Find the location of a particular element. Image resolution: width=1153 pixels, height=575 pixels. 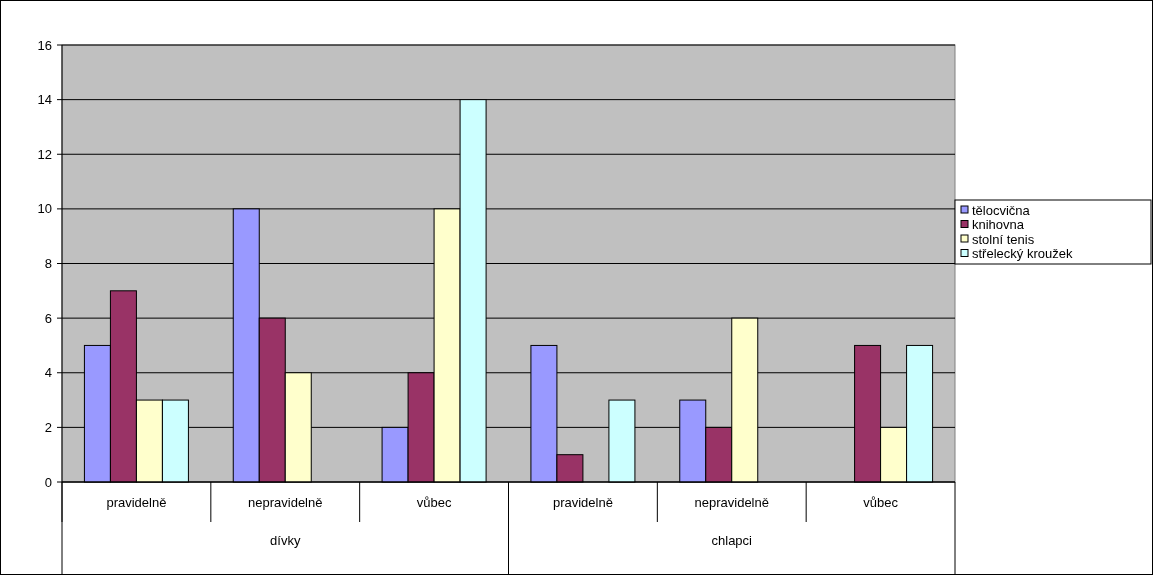

legend-label: střelecký kroužek is located at coordinates (1022, 254).